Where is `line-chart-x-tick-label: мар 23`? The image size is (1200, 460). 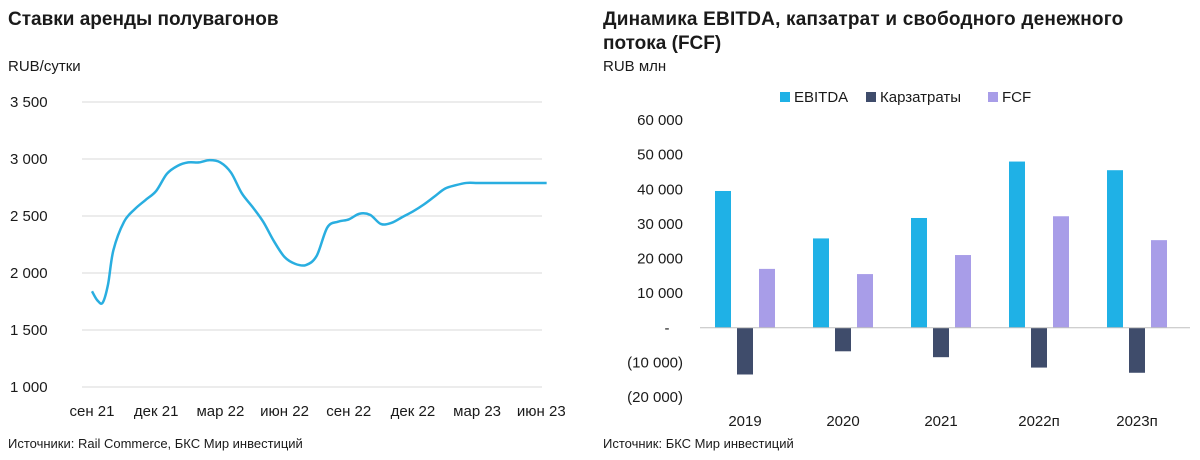 line-chart-x-tick-label: мар 23 is located at coordinates (477, 411).